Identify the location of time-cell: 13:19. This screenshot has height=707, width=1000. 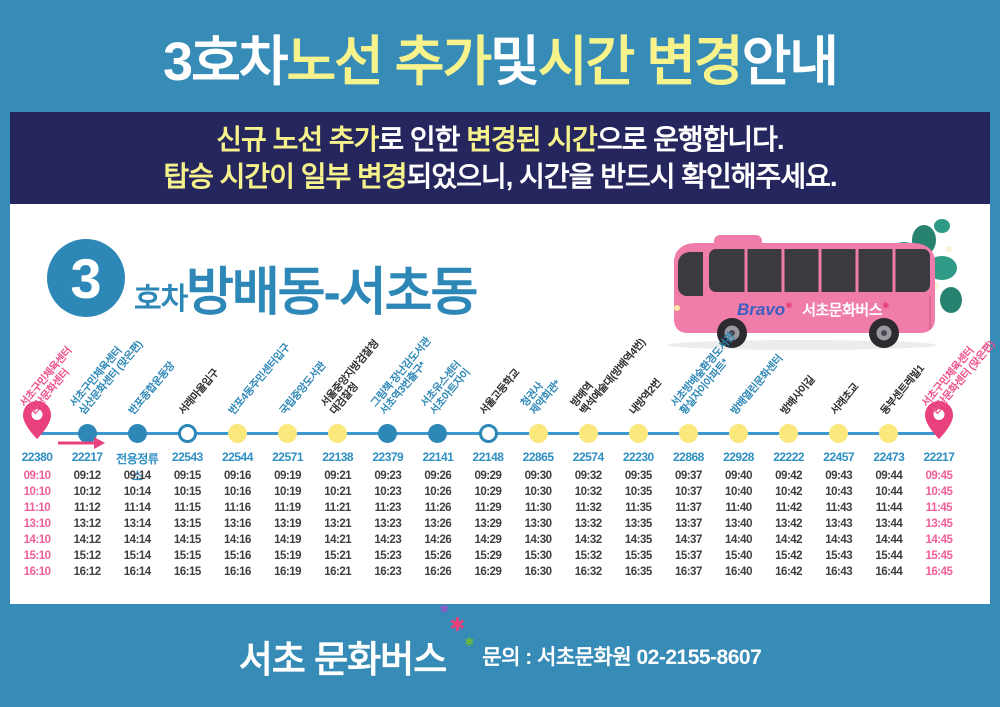
(288, 524).